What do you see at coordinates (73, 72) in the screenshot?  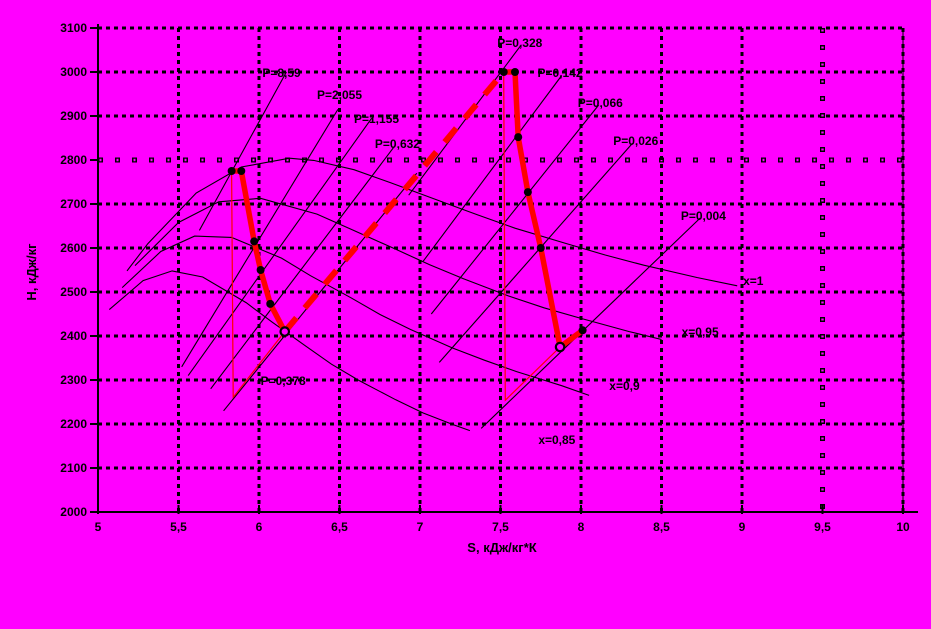 I see `y-tick-label-3000: 3000` at bounding box center [73, 72].